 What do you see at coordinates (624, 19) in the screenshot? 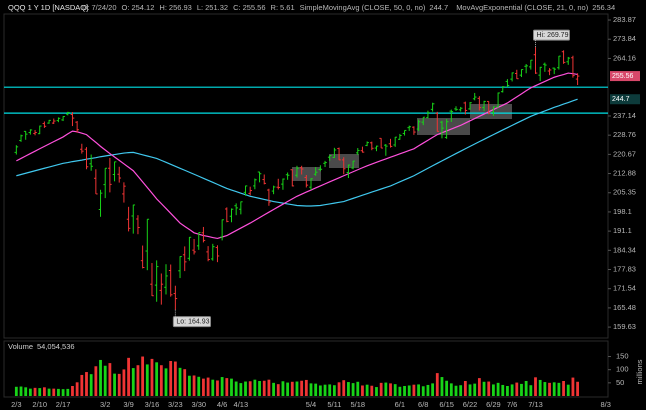
I see `y-tick-label: 283.87` at bounding box center [624, 19].